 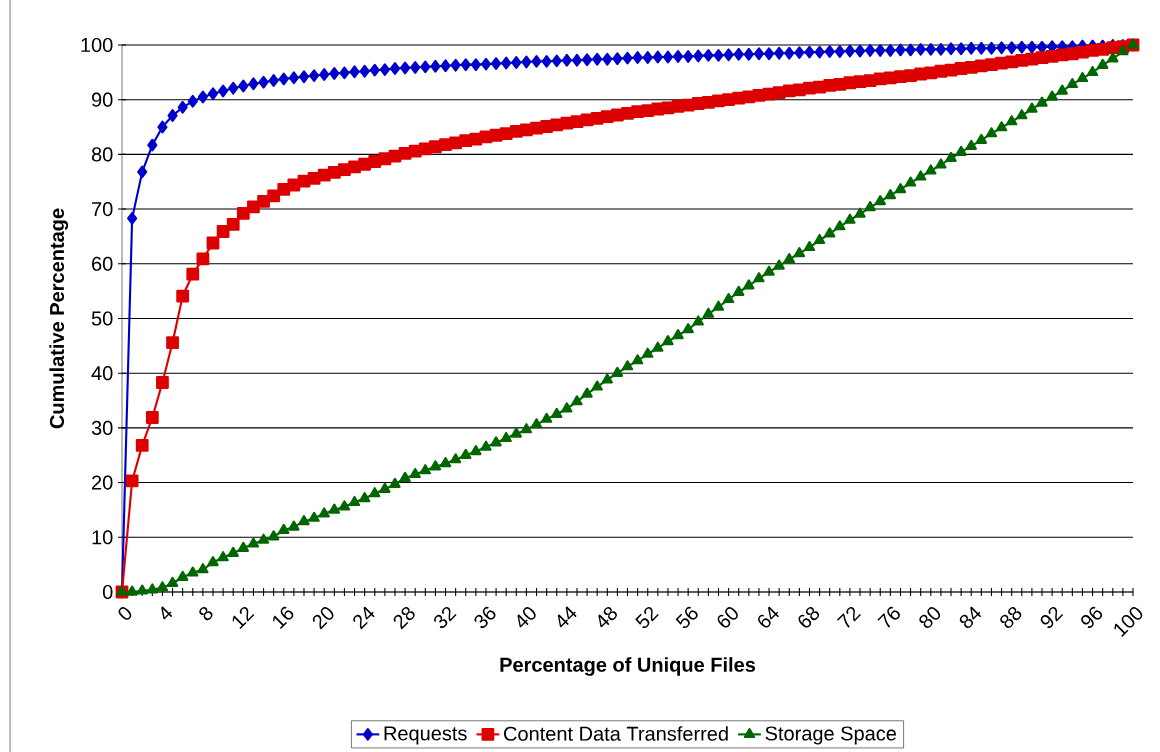 What do you see at coordinates (102, 99) in the screenshot?
I see `y-tick-label: 90` at bounding box center [102, 99].